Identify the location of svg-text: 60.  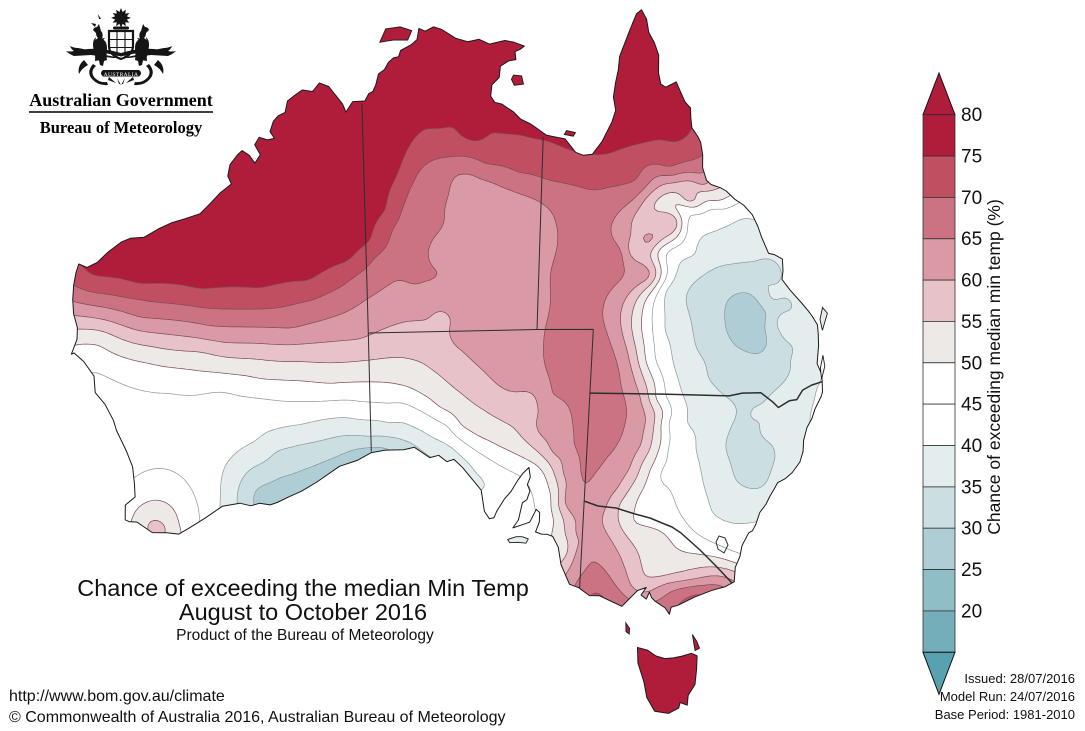
(971, 281).